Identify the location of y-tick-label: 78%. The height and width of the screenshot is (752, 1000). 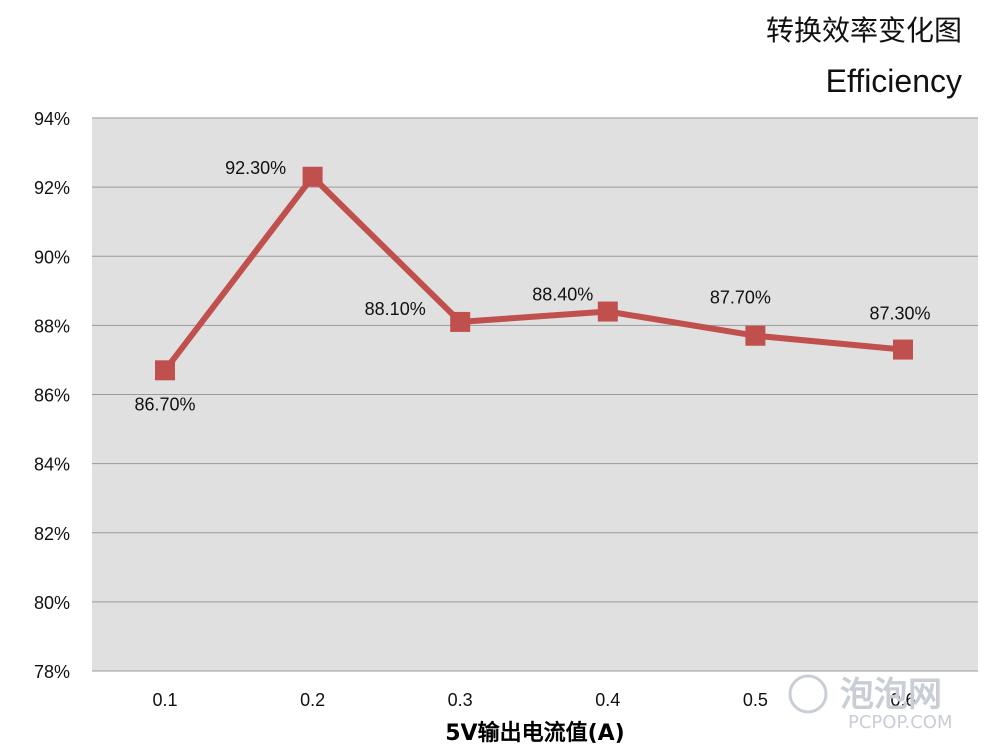
(52, 672).